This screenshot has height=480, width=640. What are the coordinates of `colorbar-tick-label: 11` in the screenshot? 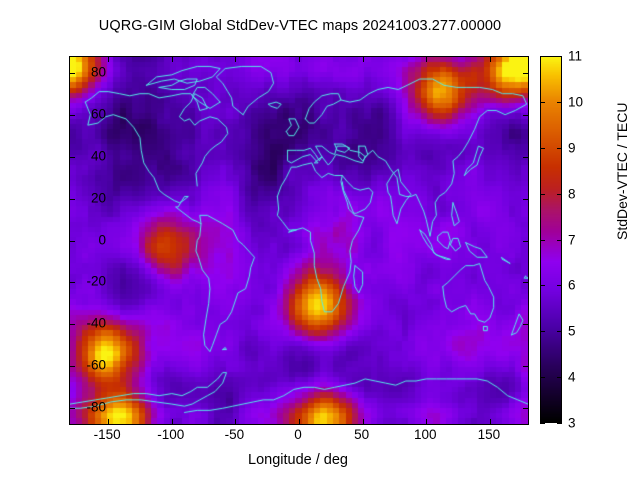 It's located at (575, 56).